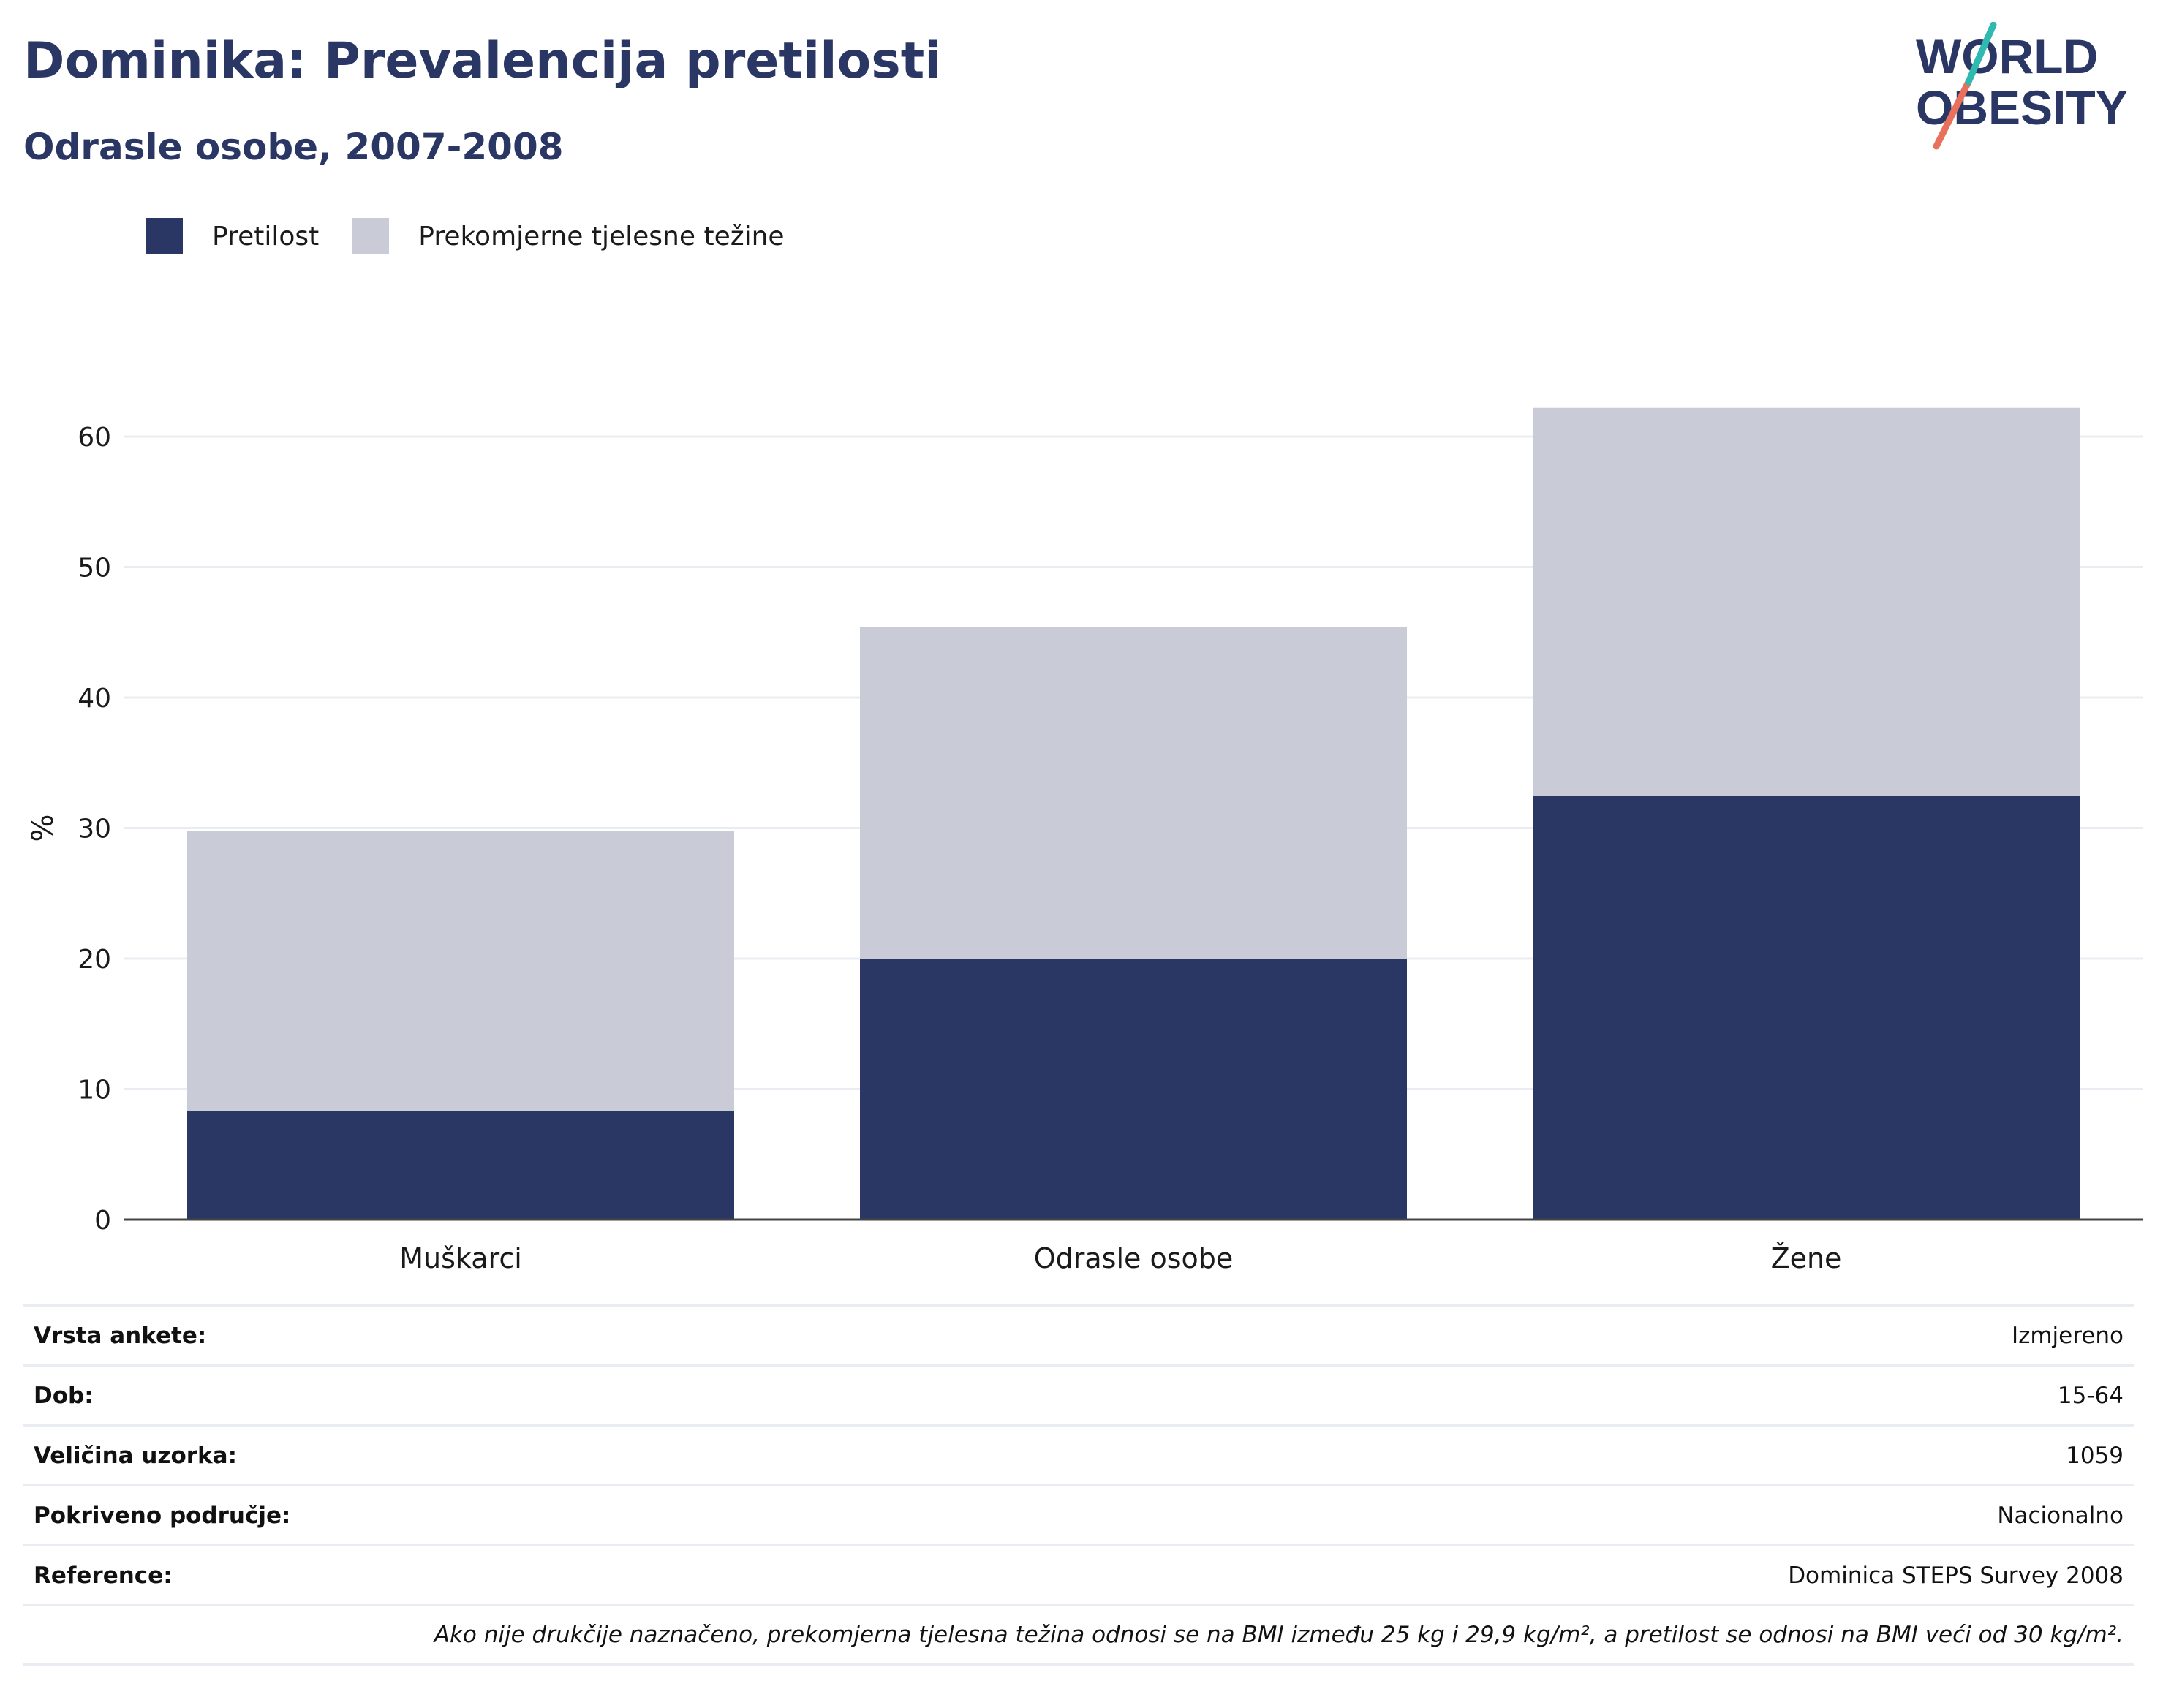 The height and width of the screenshot is (1708, 2163). Describe the element at coordinates (601, 236) in the screenshot. I see `legend-label-overweight: Prekomjerne tjelesne težine` at that location.